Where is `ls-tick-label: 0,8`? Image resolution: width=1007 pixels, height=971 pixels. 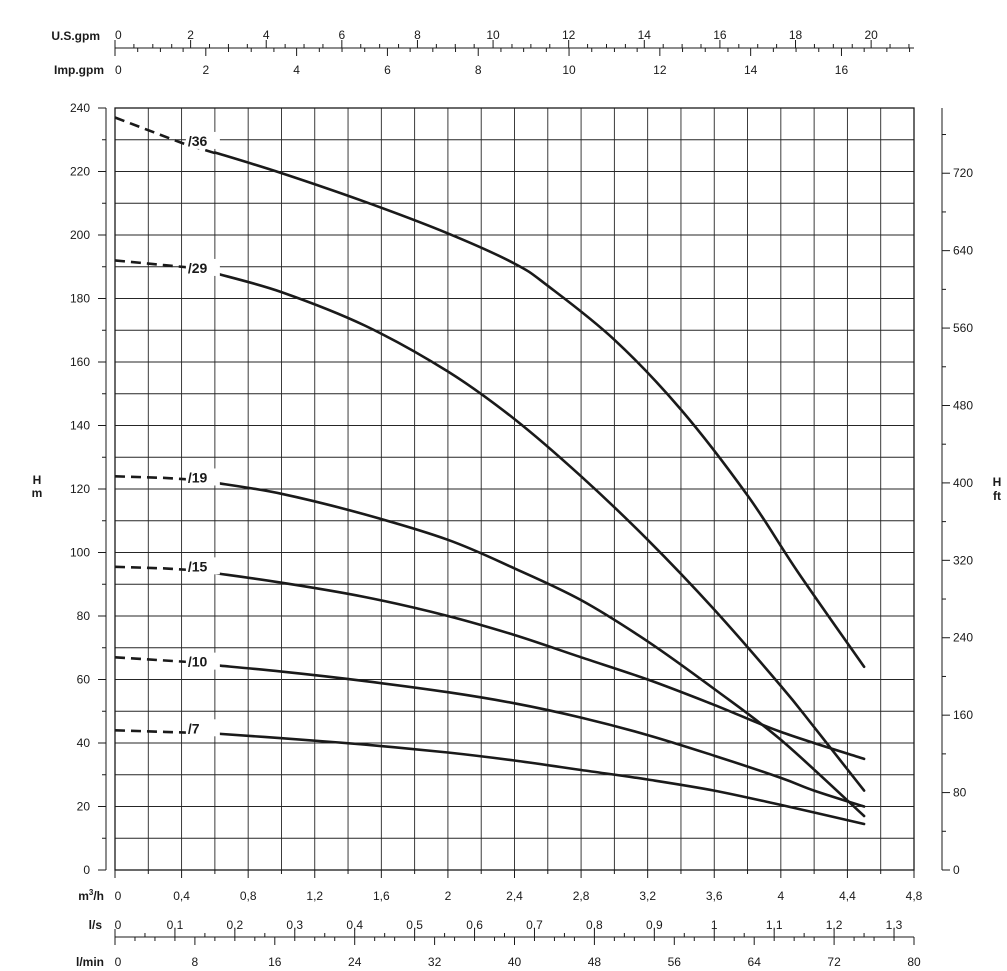
ls-tick-label: 0,8 is located at coordinates (594, 925).